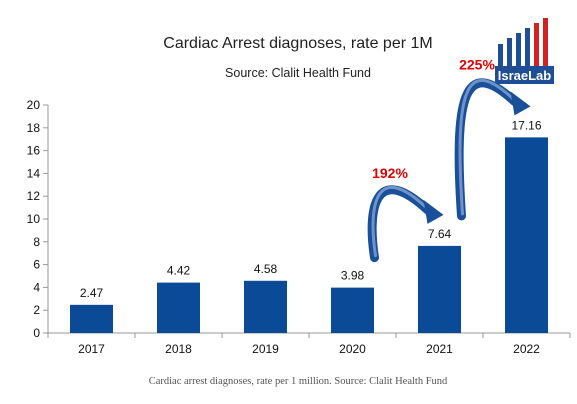  Describe the element at coordinates (309, 344) in the screenshot. I see `x-axis: 2017 2018 2019 2020 2021 2022` at that location.